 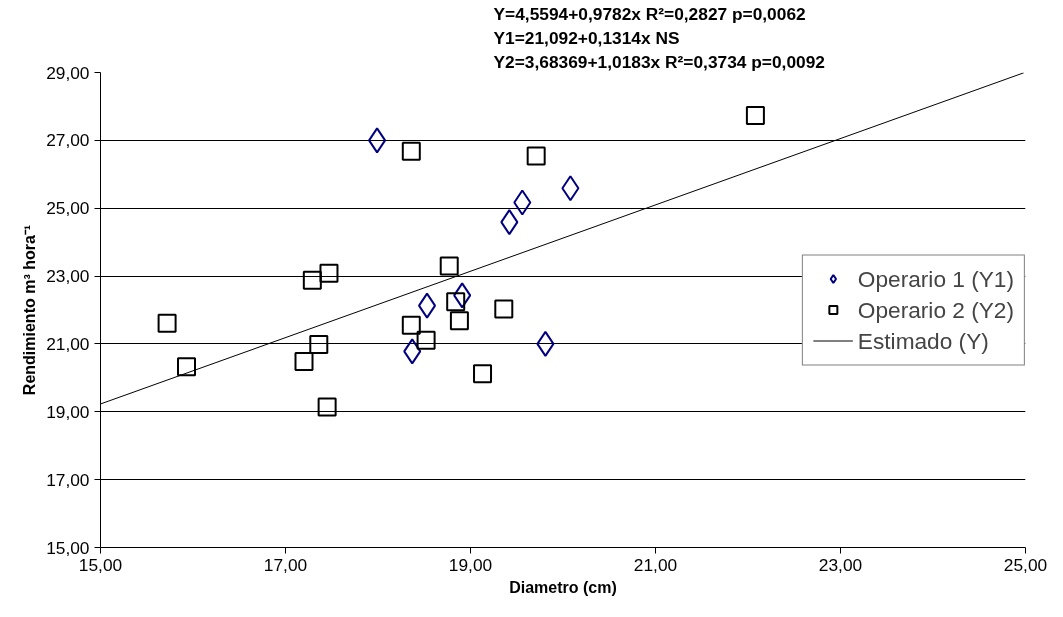 I want to click on x-tick-label: 23,00, so click(x=840, y=564).